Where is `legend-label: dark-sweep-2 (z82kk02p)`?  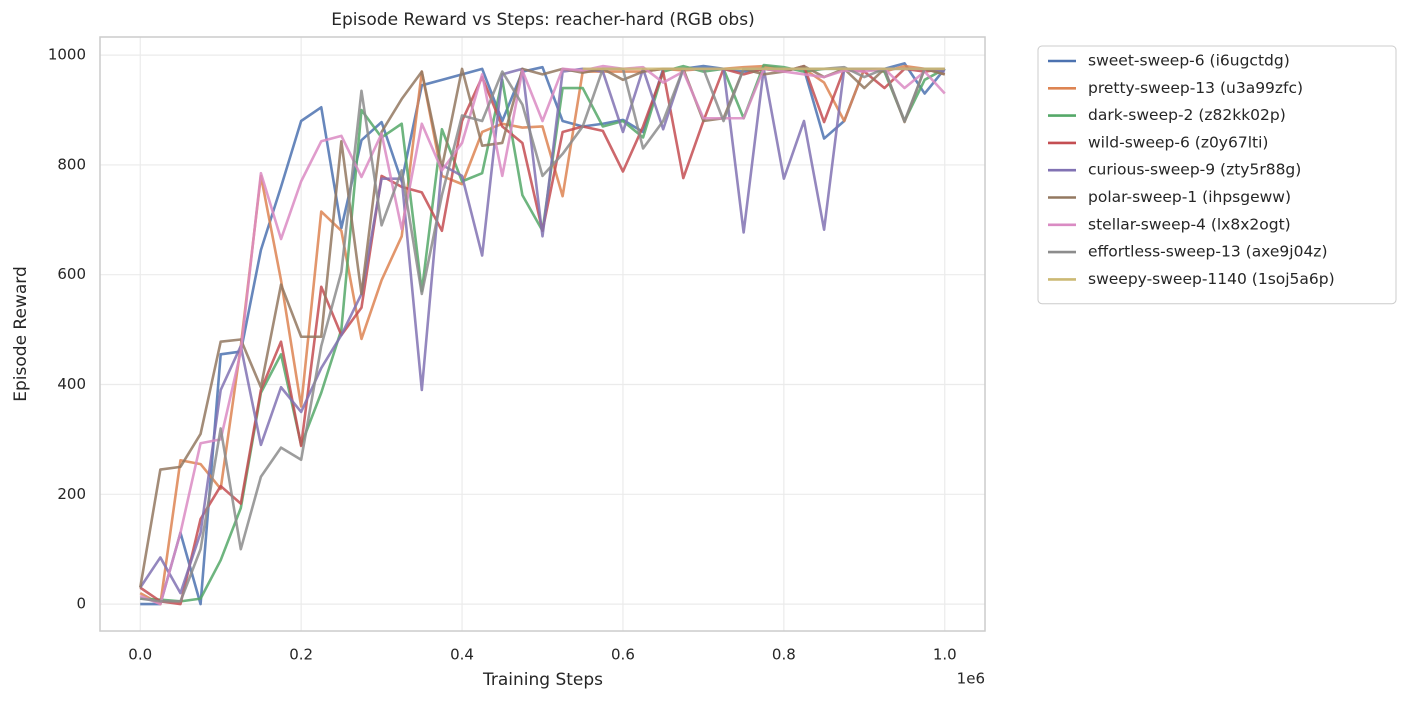 legend-label: dark-sweep-2 (z82kk02p) is located at coordinates (1187, 115).